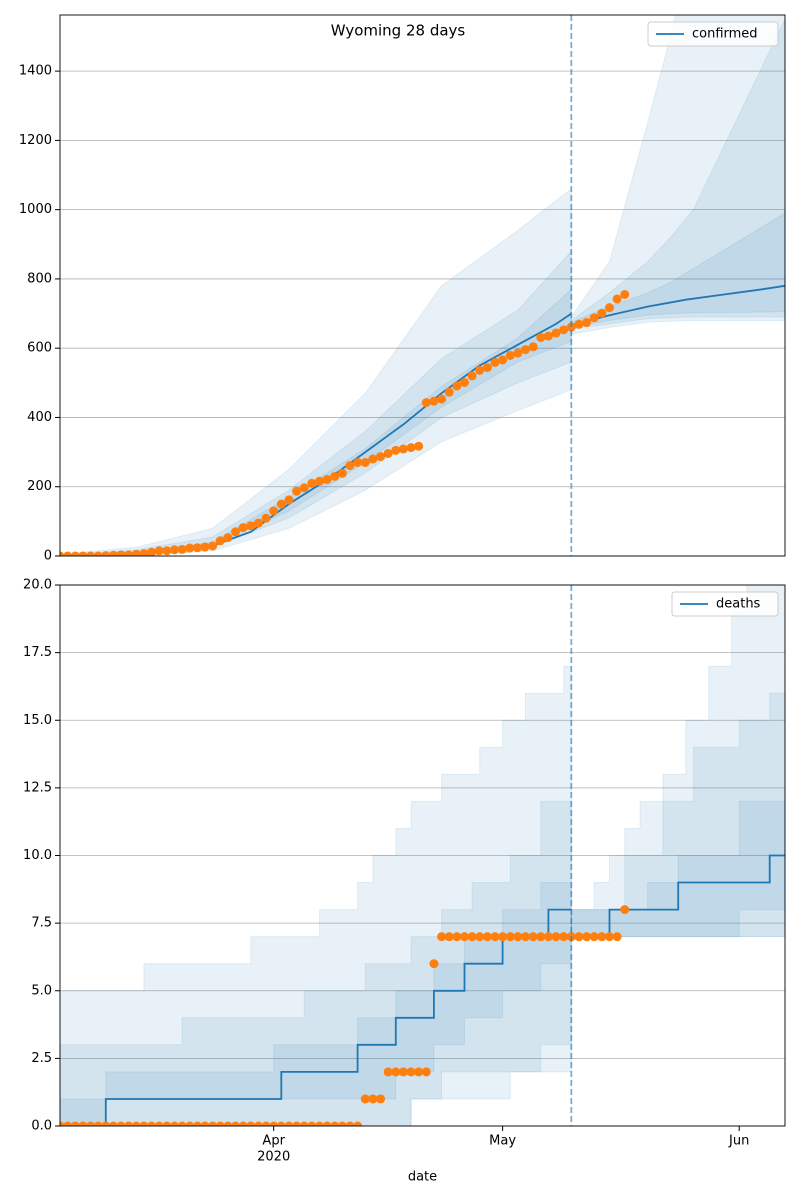 The image size is (800, 1200). I want to click on x-axis-label: date, so click(422, 1177).